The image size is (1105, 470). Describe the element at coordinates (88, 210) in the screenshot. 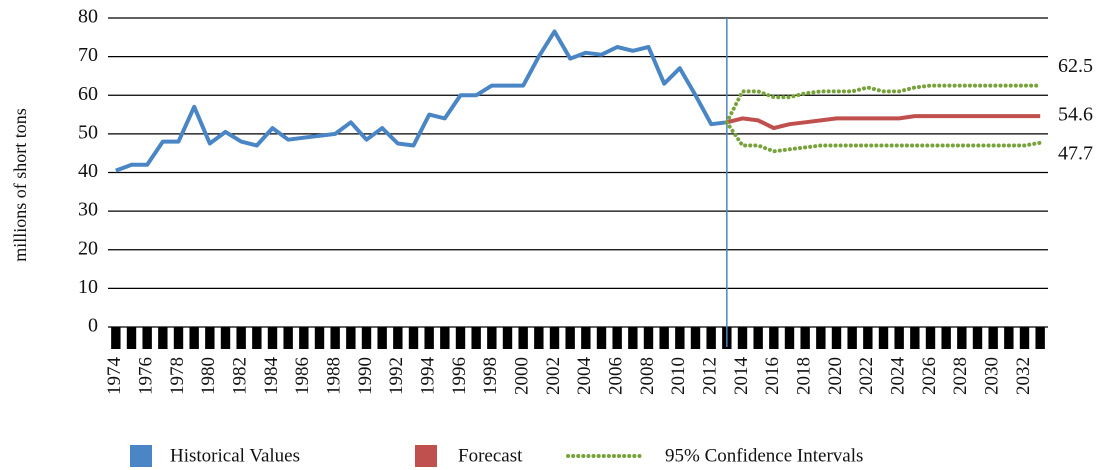

I see `y-tick-label: 30` at that location.